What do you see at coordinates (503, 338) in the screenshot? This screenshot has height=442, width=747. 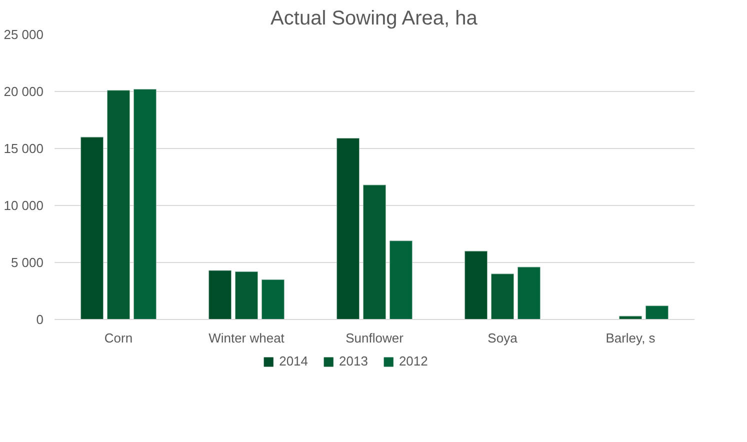 I see `x-tick-label: Soya` at bounding box center [503, 338].